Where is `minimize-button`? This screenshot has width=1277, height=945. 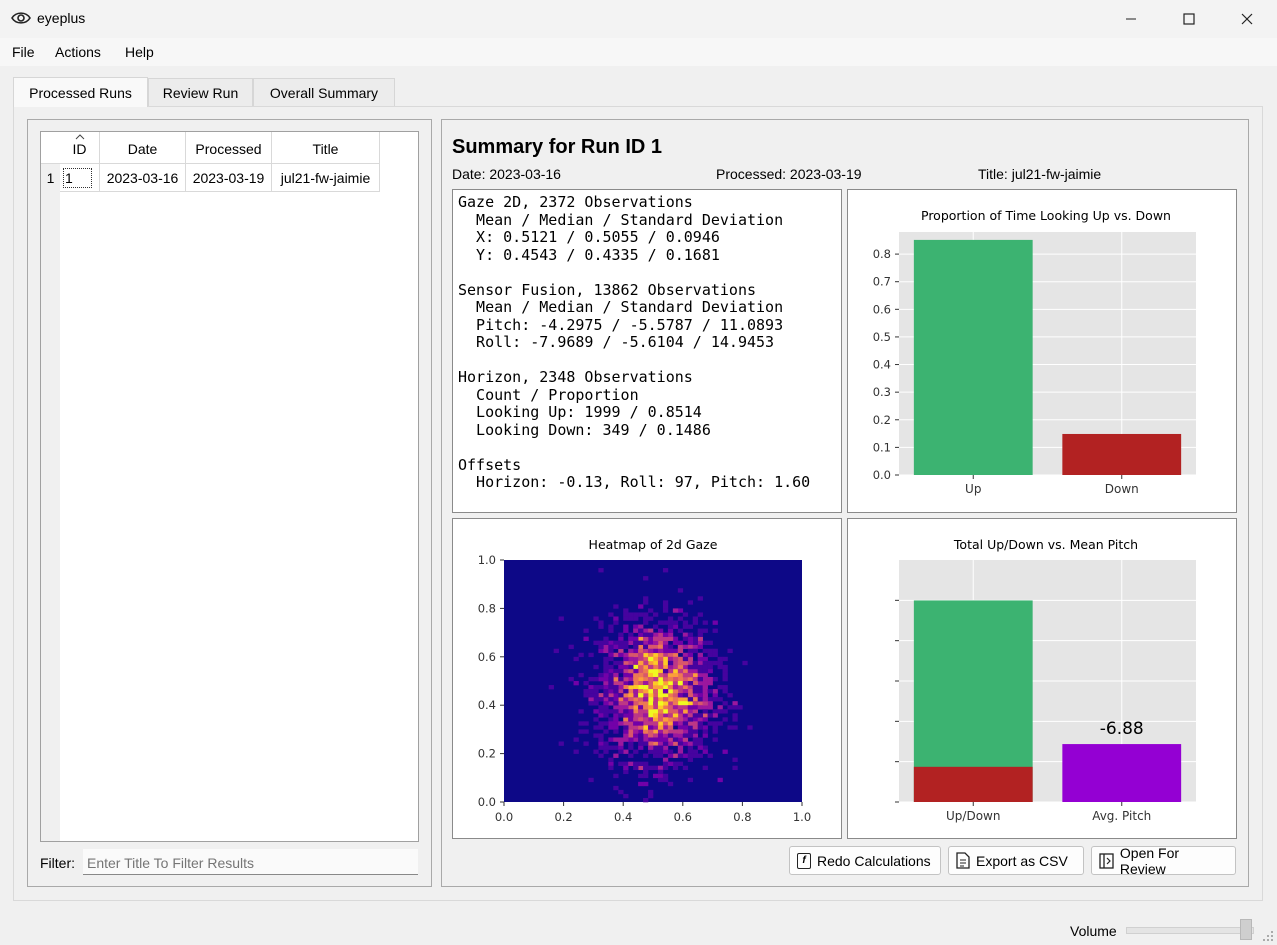 minimize-button is located at coordinates (1131, 19).